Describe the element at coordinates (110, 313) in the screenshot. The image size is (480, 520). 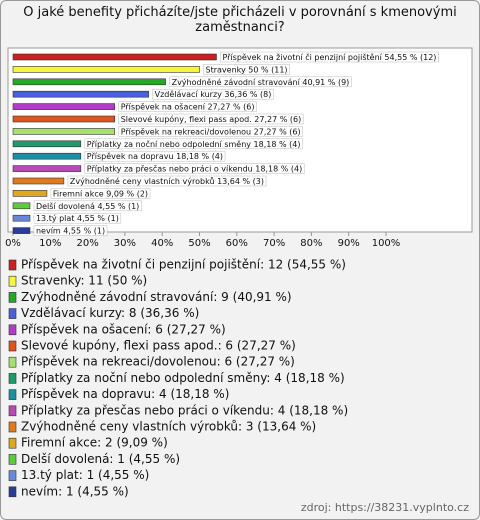
I see `legend-label: Vzdělávací kurzy: 8 (36,36 %)` at that location.